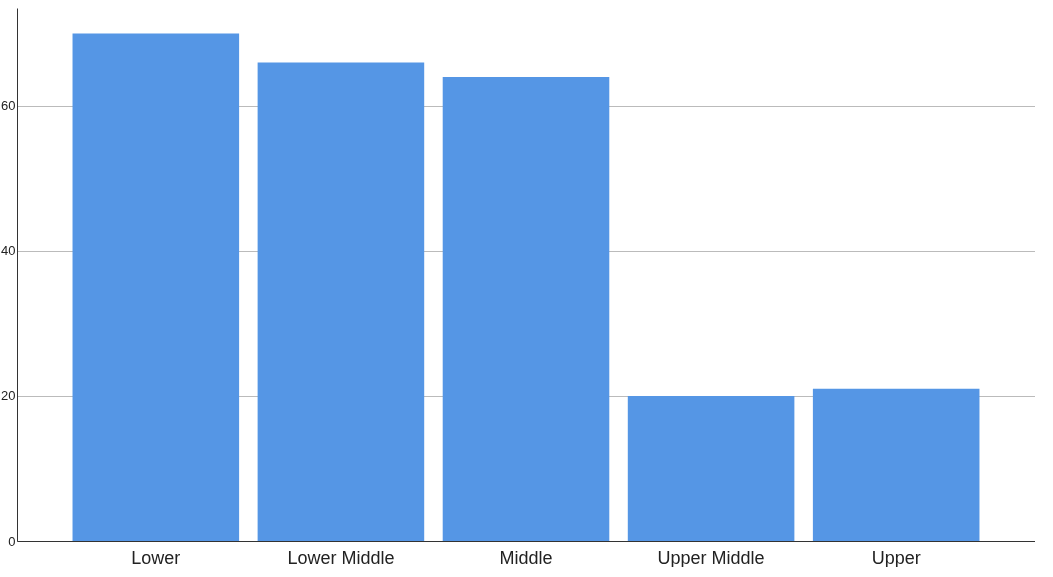 Image resolution: width=1053 pixels, height=577 pixels. I want to click on y-tick-label: 40, so click(8, 251).